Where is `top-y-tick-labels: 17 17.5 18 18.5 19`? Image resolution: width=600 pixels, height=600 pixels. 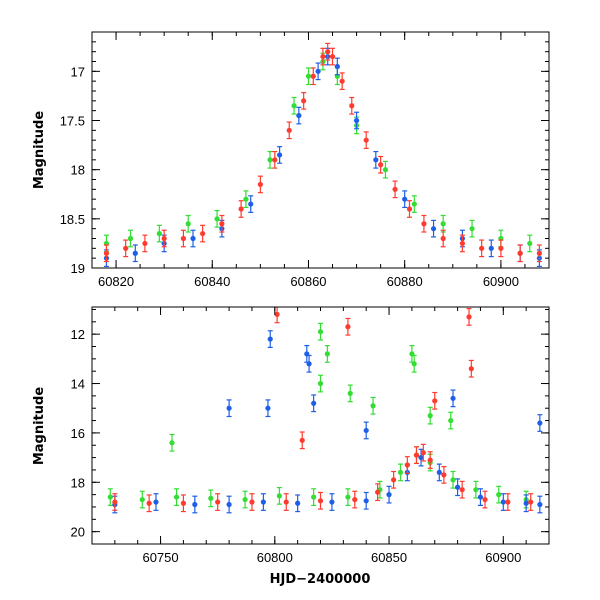
top-y-tick-labels: 17 17.5 18 18.5 19 is located at coordinates (72, 170).